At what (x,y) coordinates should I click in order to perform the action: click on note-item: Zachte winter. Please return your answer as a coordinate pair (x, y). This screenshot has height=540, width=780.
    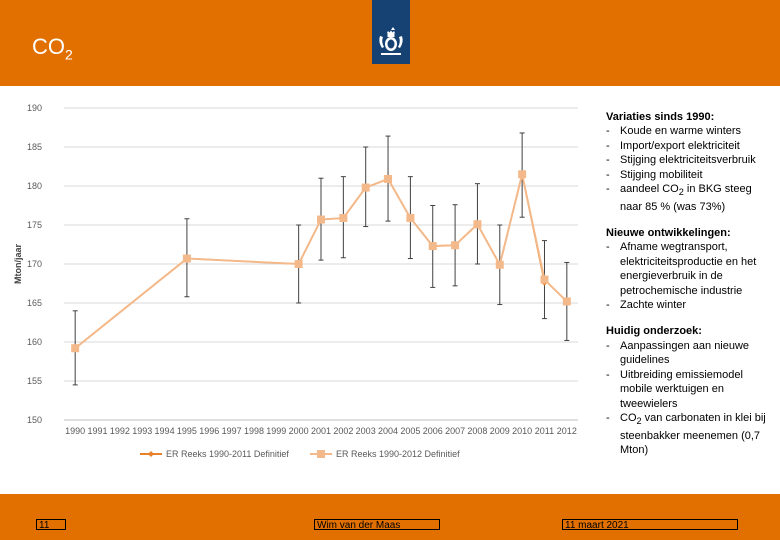
    Looking at the image, I should click on (691, 305).